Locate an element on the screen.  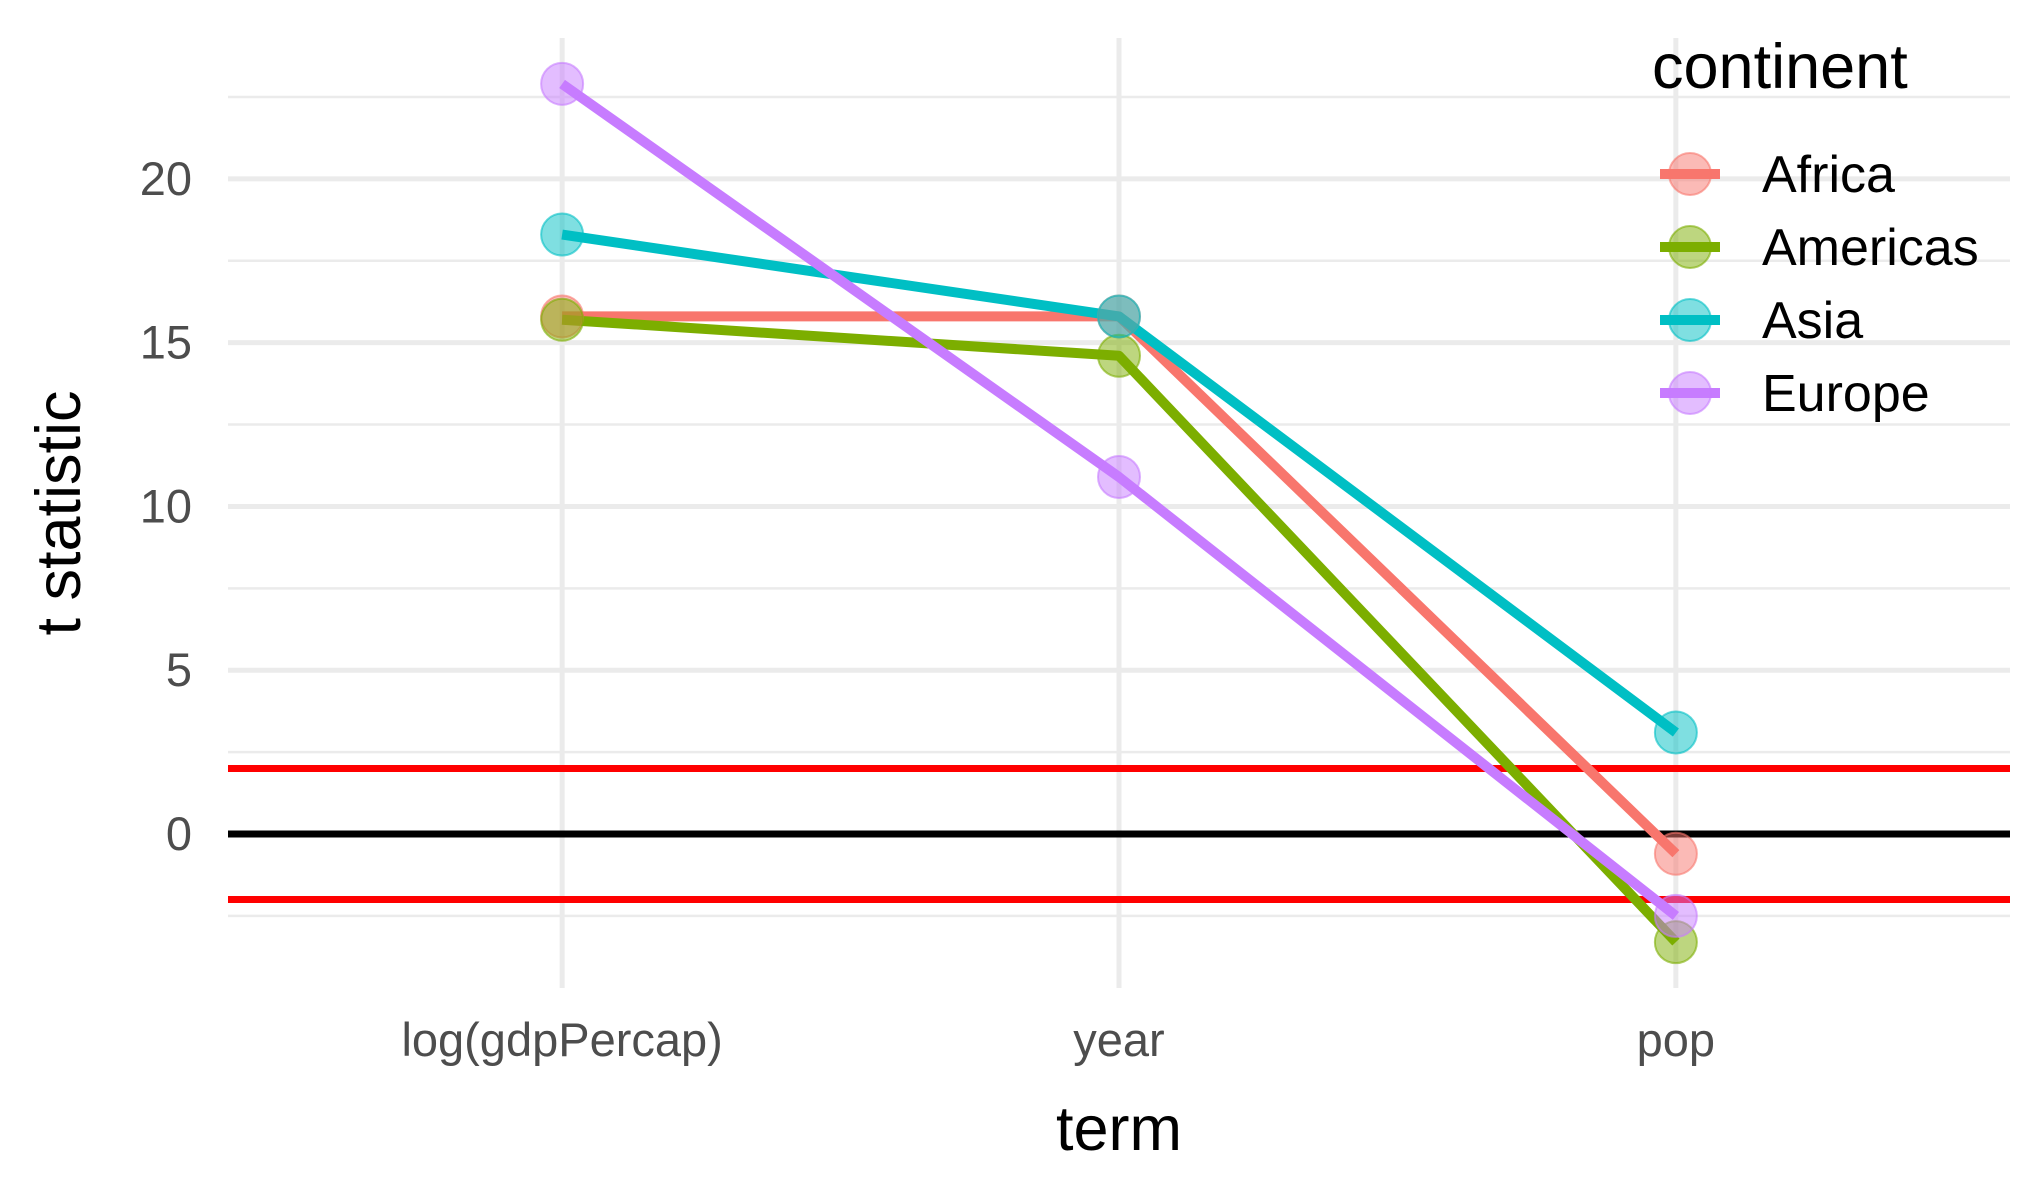
y-tick-label: 0 is located at coordinates (179, 833).